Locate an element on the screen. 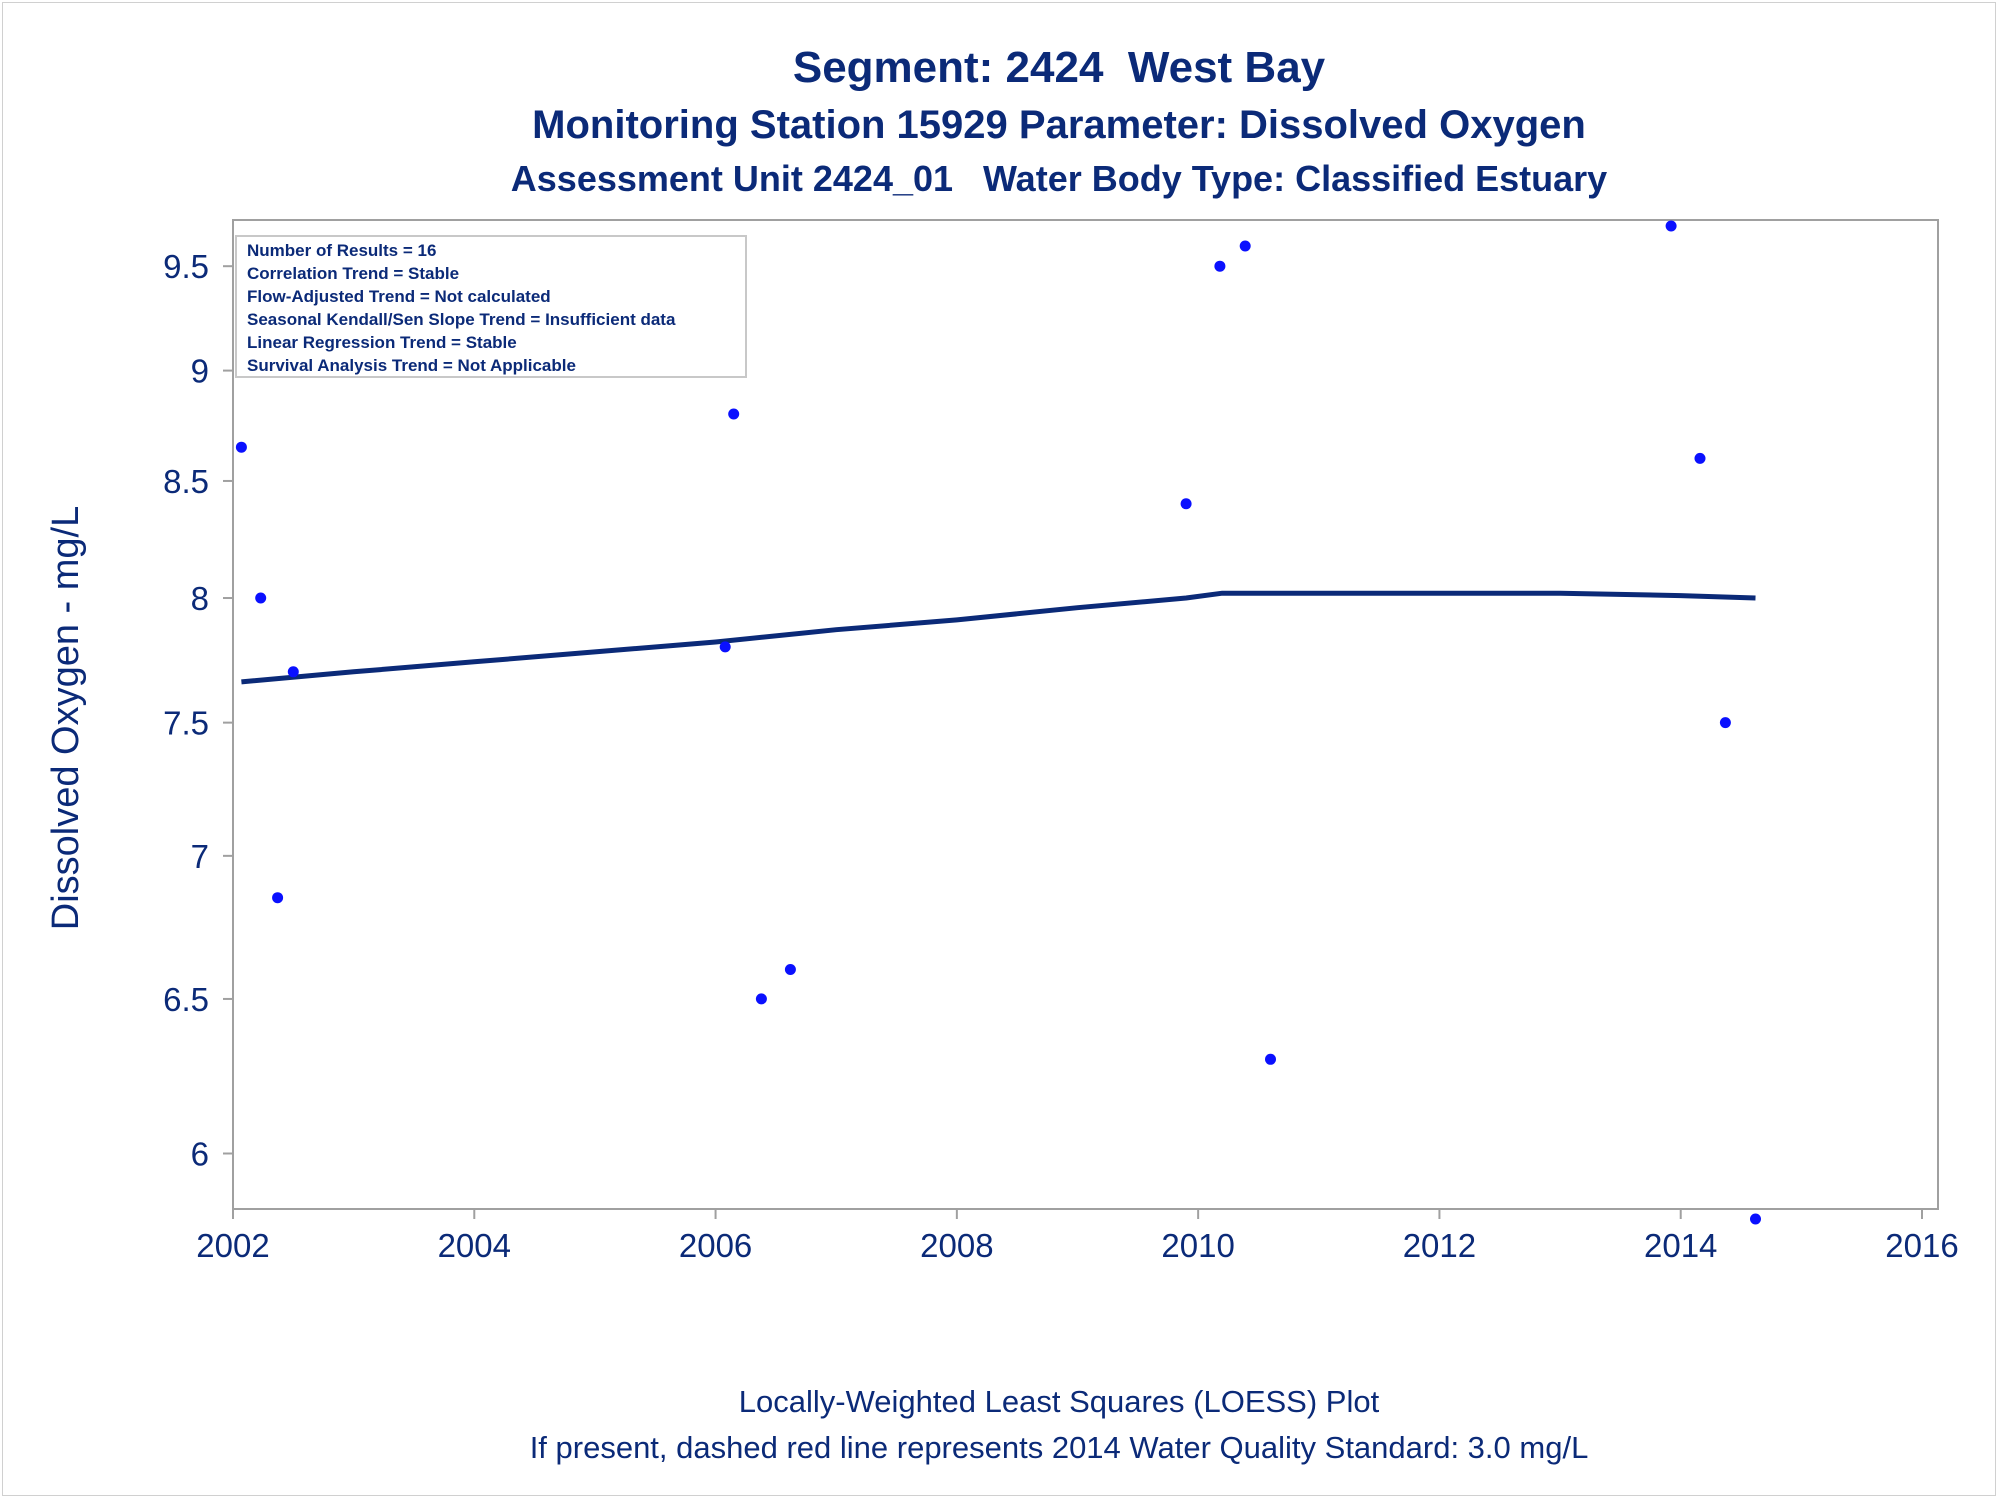  stats-box-line: Linear Regression Trend = Stable is located at coordinates (382, 342).